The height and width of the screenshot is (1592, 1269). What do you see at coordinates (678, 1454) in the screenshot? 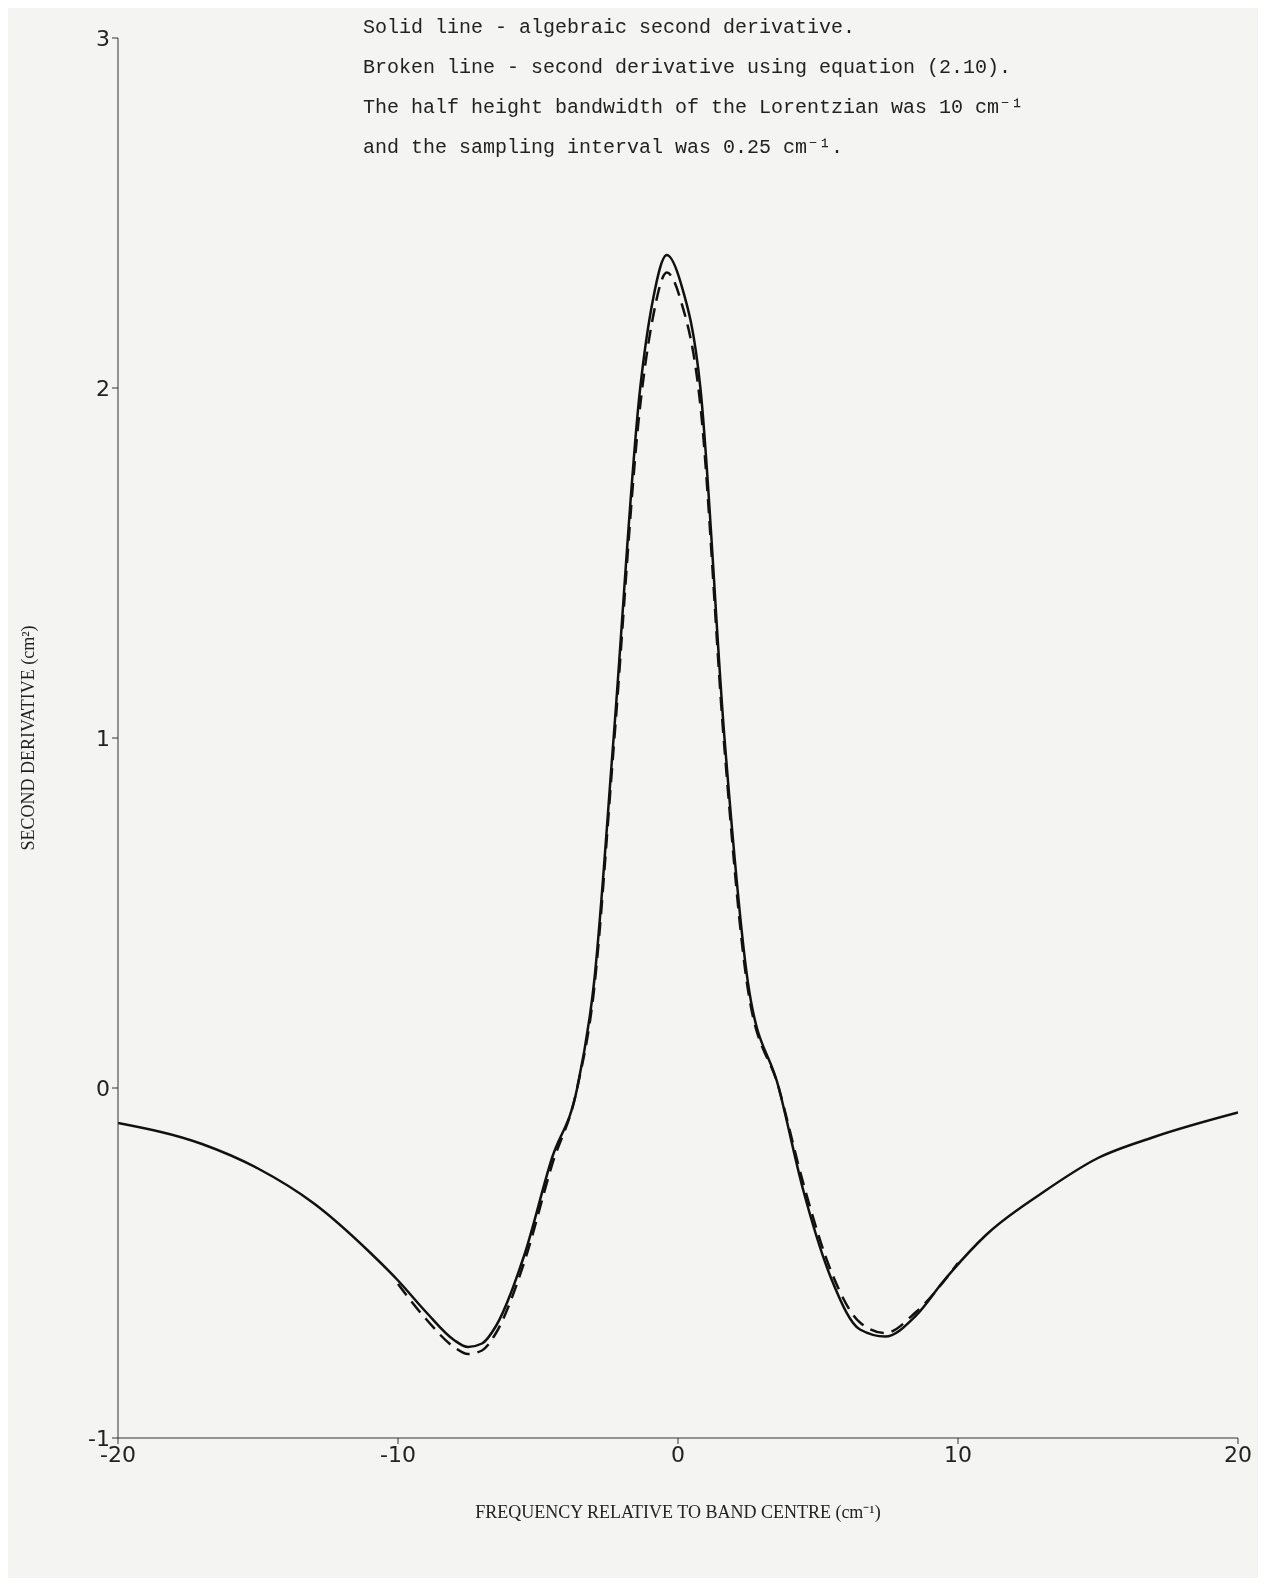
I see `x-tick-label: 0` at bounding box center [678, 1454].